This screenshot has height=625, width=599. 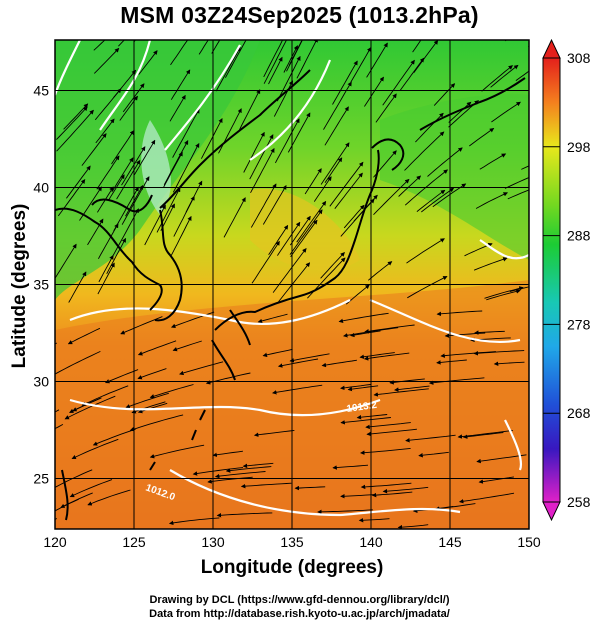 I want to click on colorbar-label: 268, so click(x=579, y=413).